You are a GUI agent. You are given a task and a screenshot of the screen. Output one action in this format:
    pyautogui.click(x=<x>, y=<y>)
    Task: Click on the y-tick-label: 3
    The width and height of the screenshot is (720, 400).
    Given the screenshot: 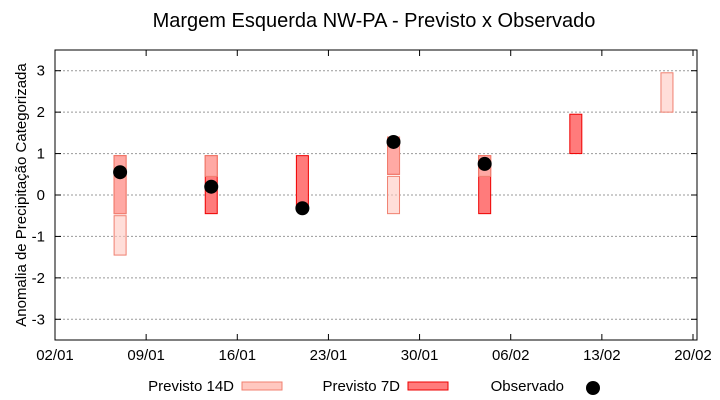 What is the action you would take?
    pyautogui.click(x=41, y=71)
    